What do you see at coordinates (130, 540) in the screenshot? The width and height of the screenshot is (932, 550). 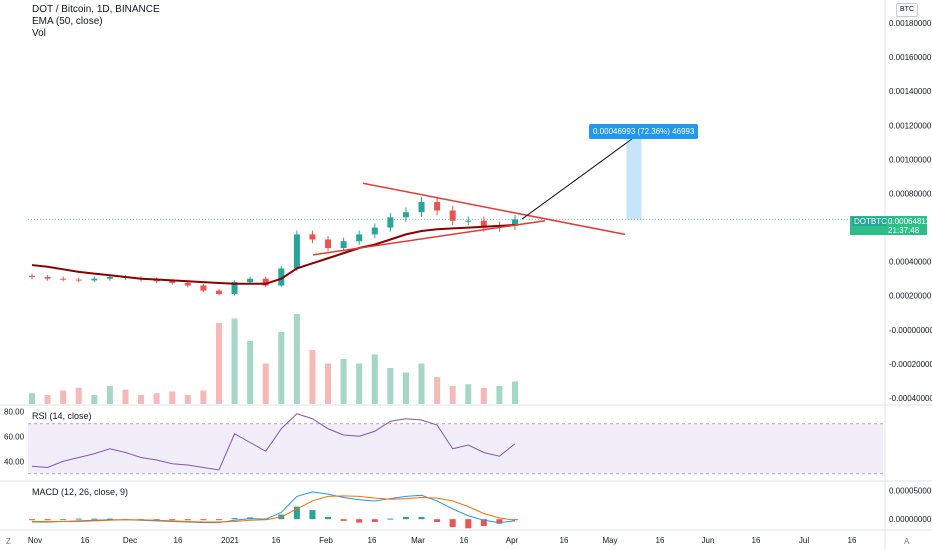 I see `time-tick-label: Dec` at bounding box center [130, 540].